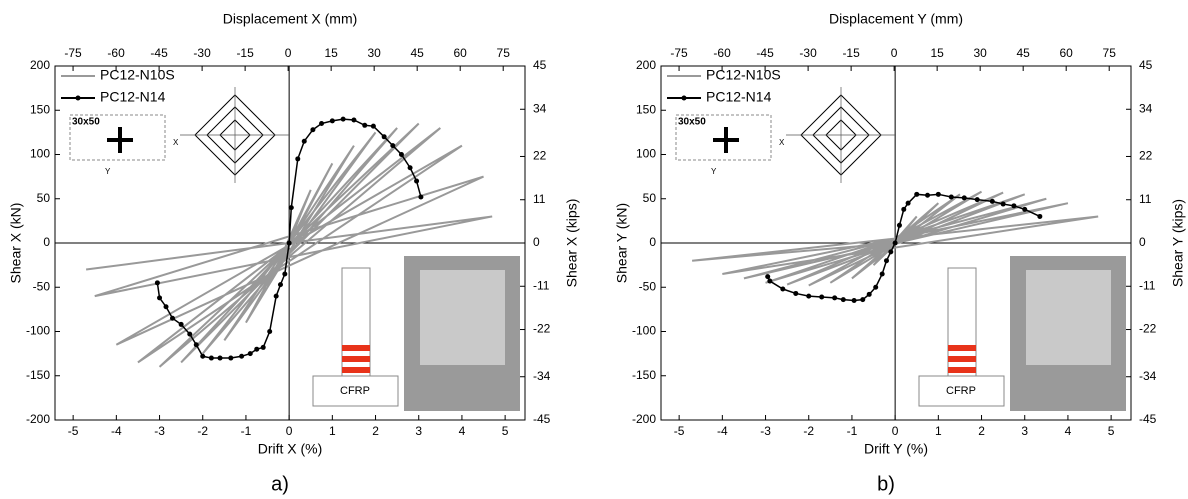 This screenshot has width=1188, height=499. Describe the element at coordinates (851, 53) in the screenshot. I see `x2-tick-label: -15` at that location.